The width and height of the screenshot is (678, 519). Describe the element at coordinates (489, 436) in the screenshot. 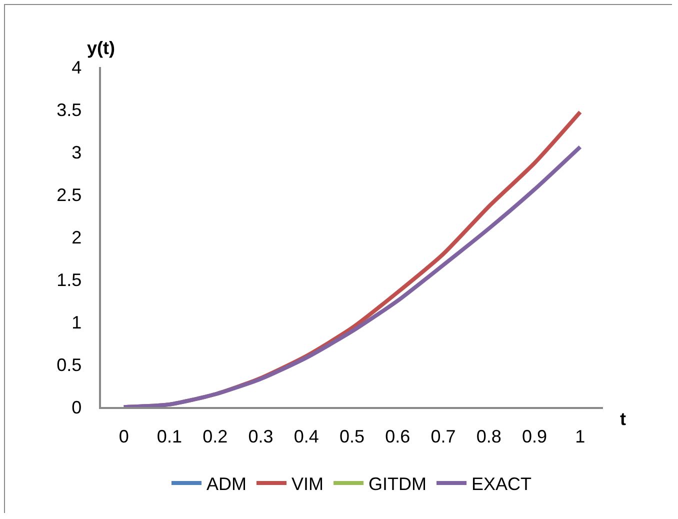

I see `x-tick-label: 0.8` at that location.